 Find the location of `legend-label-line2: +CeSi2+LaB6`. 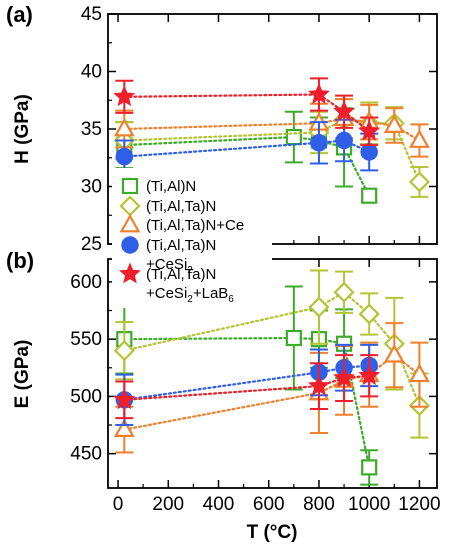

legend-label-line2: +CeSi2+LaB6 is located at coordinates (190, 295).